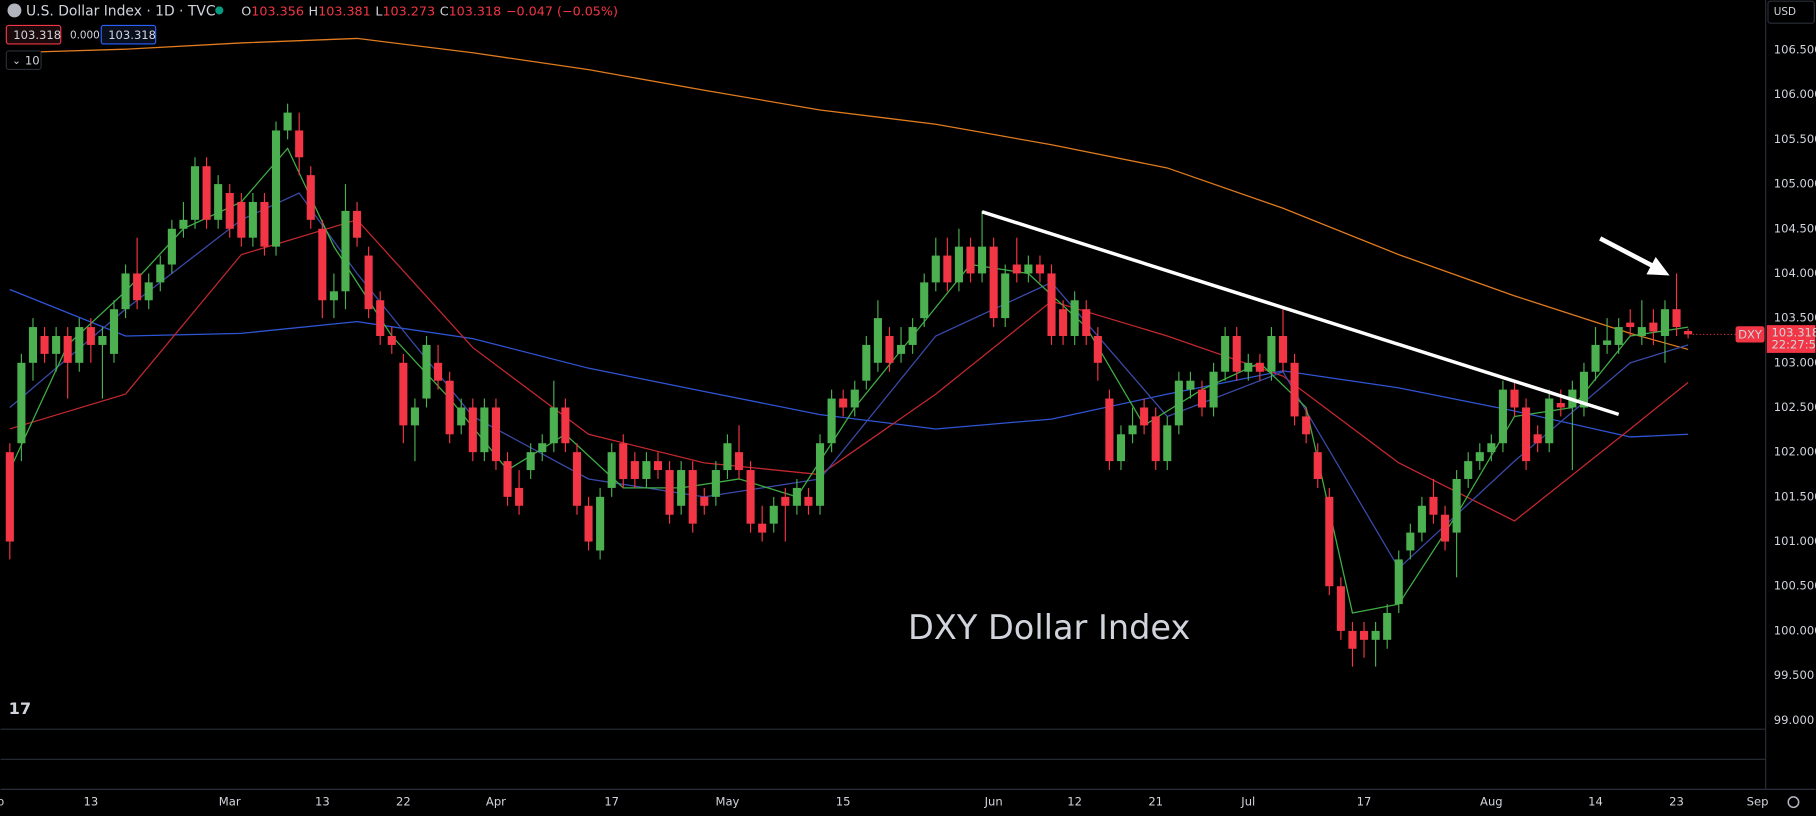 Image resolution: width=1816 pixels, height=816 pixels. What do you see at coordinates (23, 60) in the screenshot?
I see `collapse-button` at bounding box center [23, 60].